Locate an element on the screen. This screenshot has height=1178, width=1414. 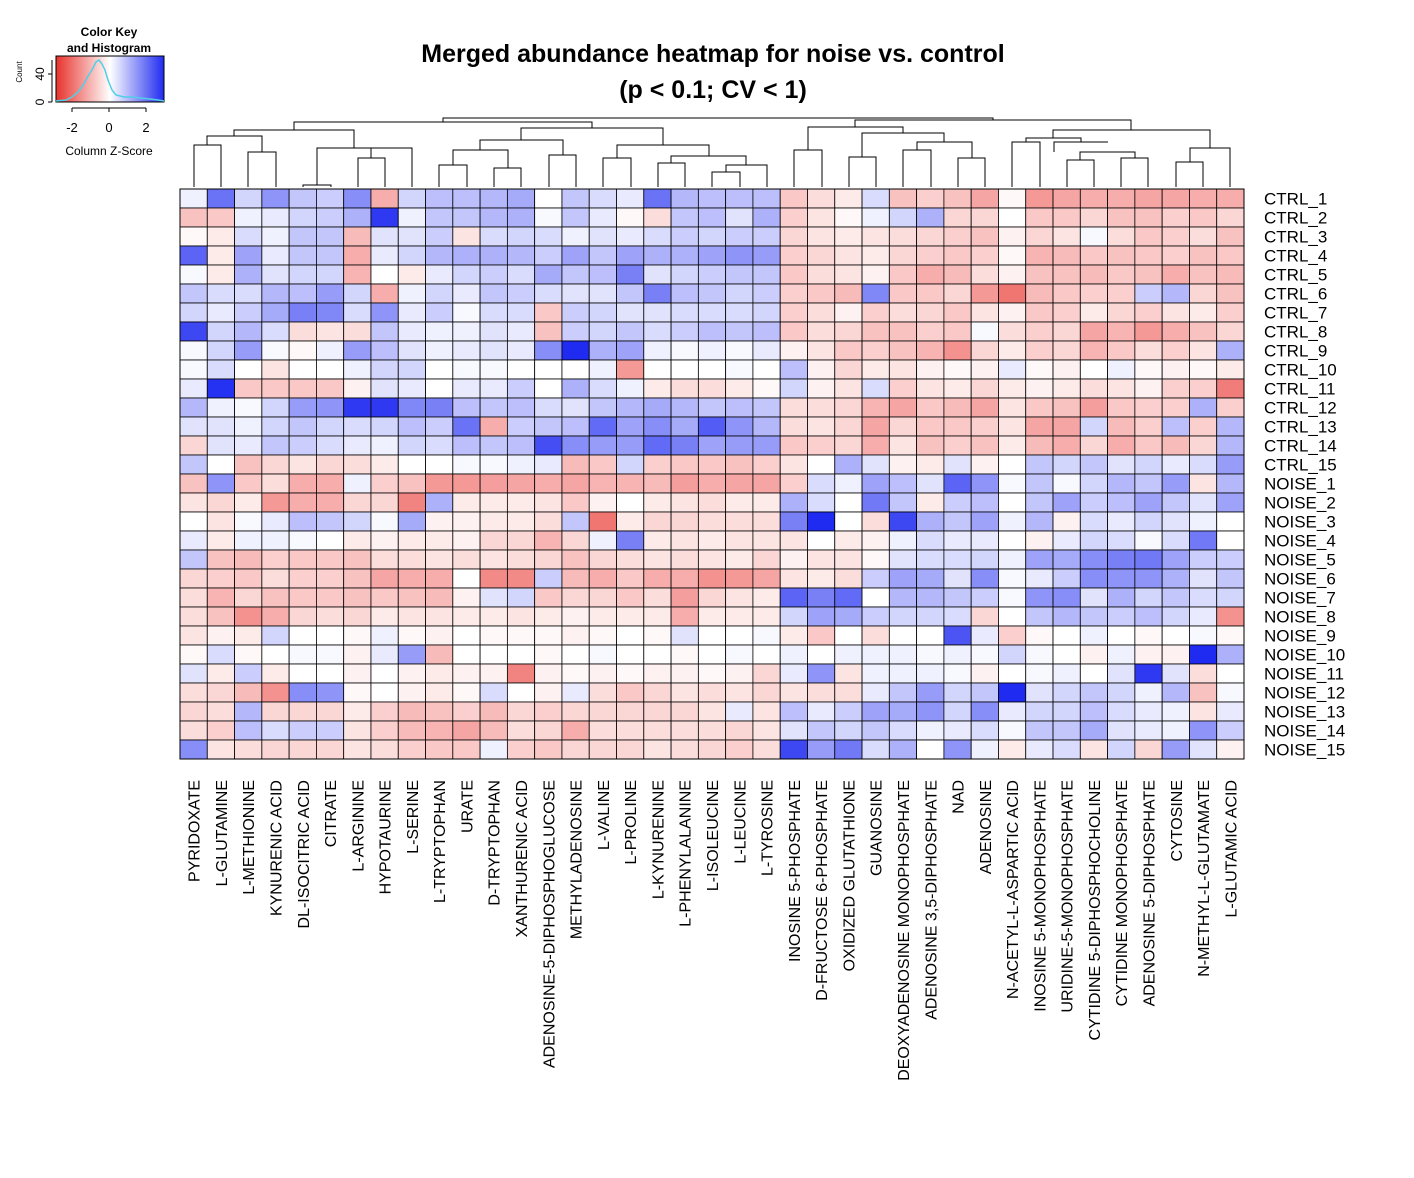
chart-title-line2: (p < 0.1; CV < 1) is located at coordinates (713, 90).